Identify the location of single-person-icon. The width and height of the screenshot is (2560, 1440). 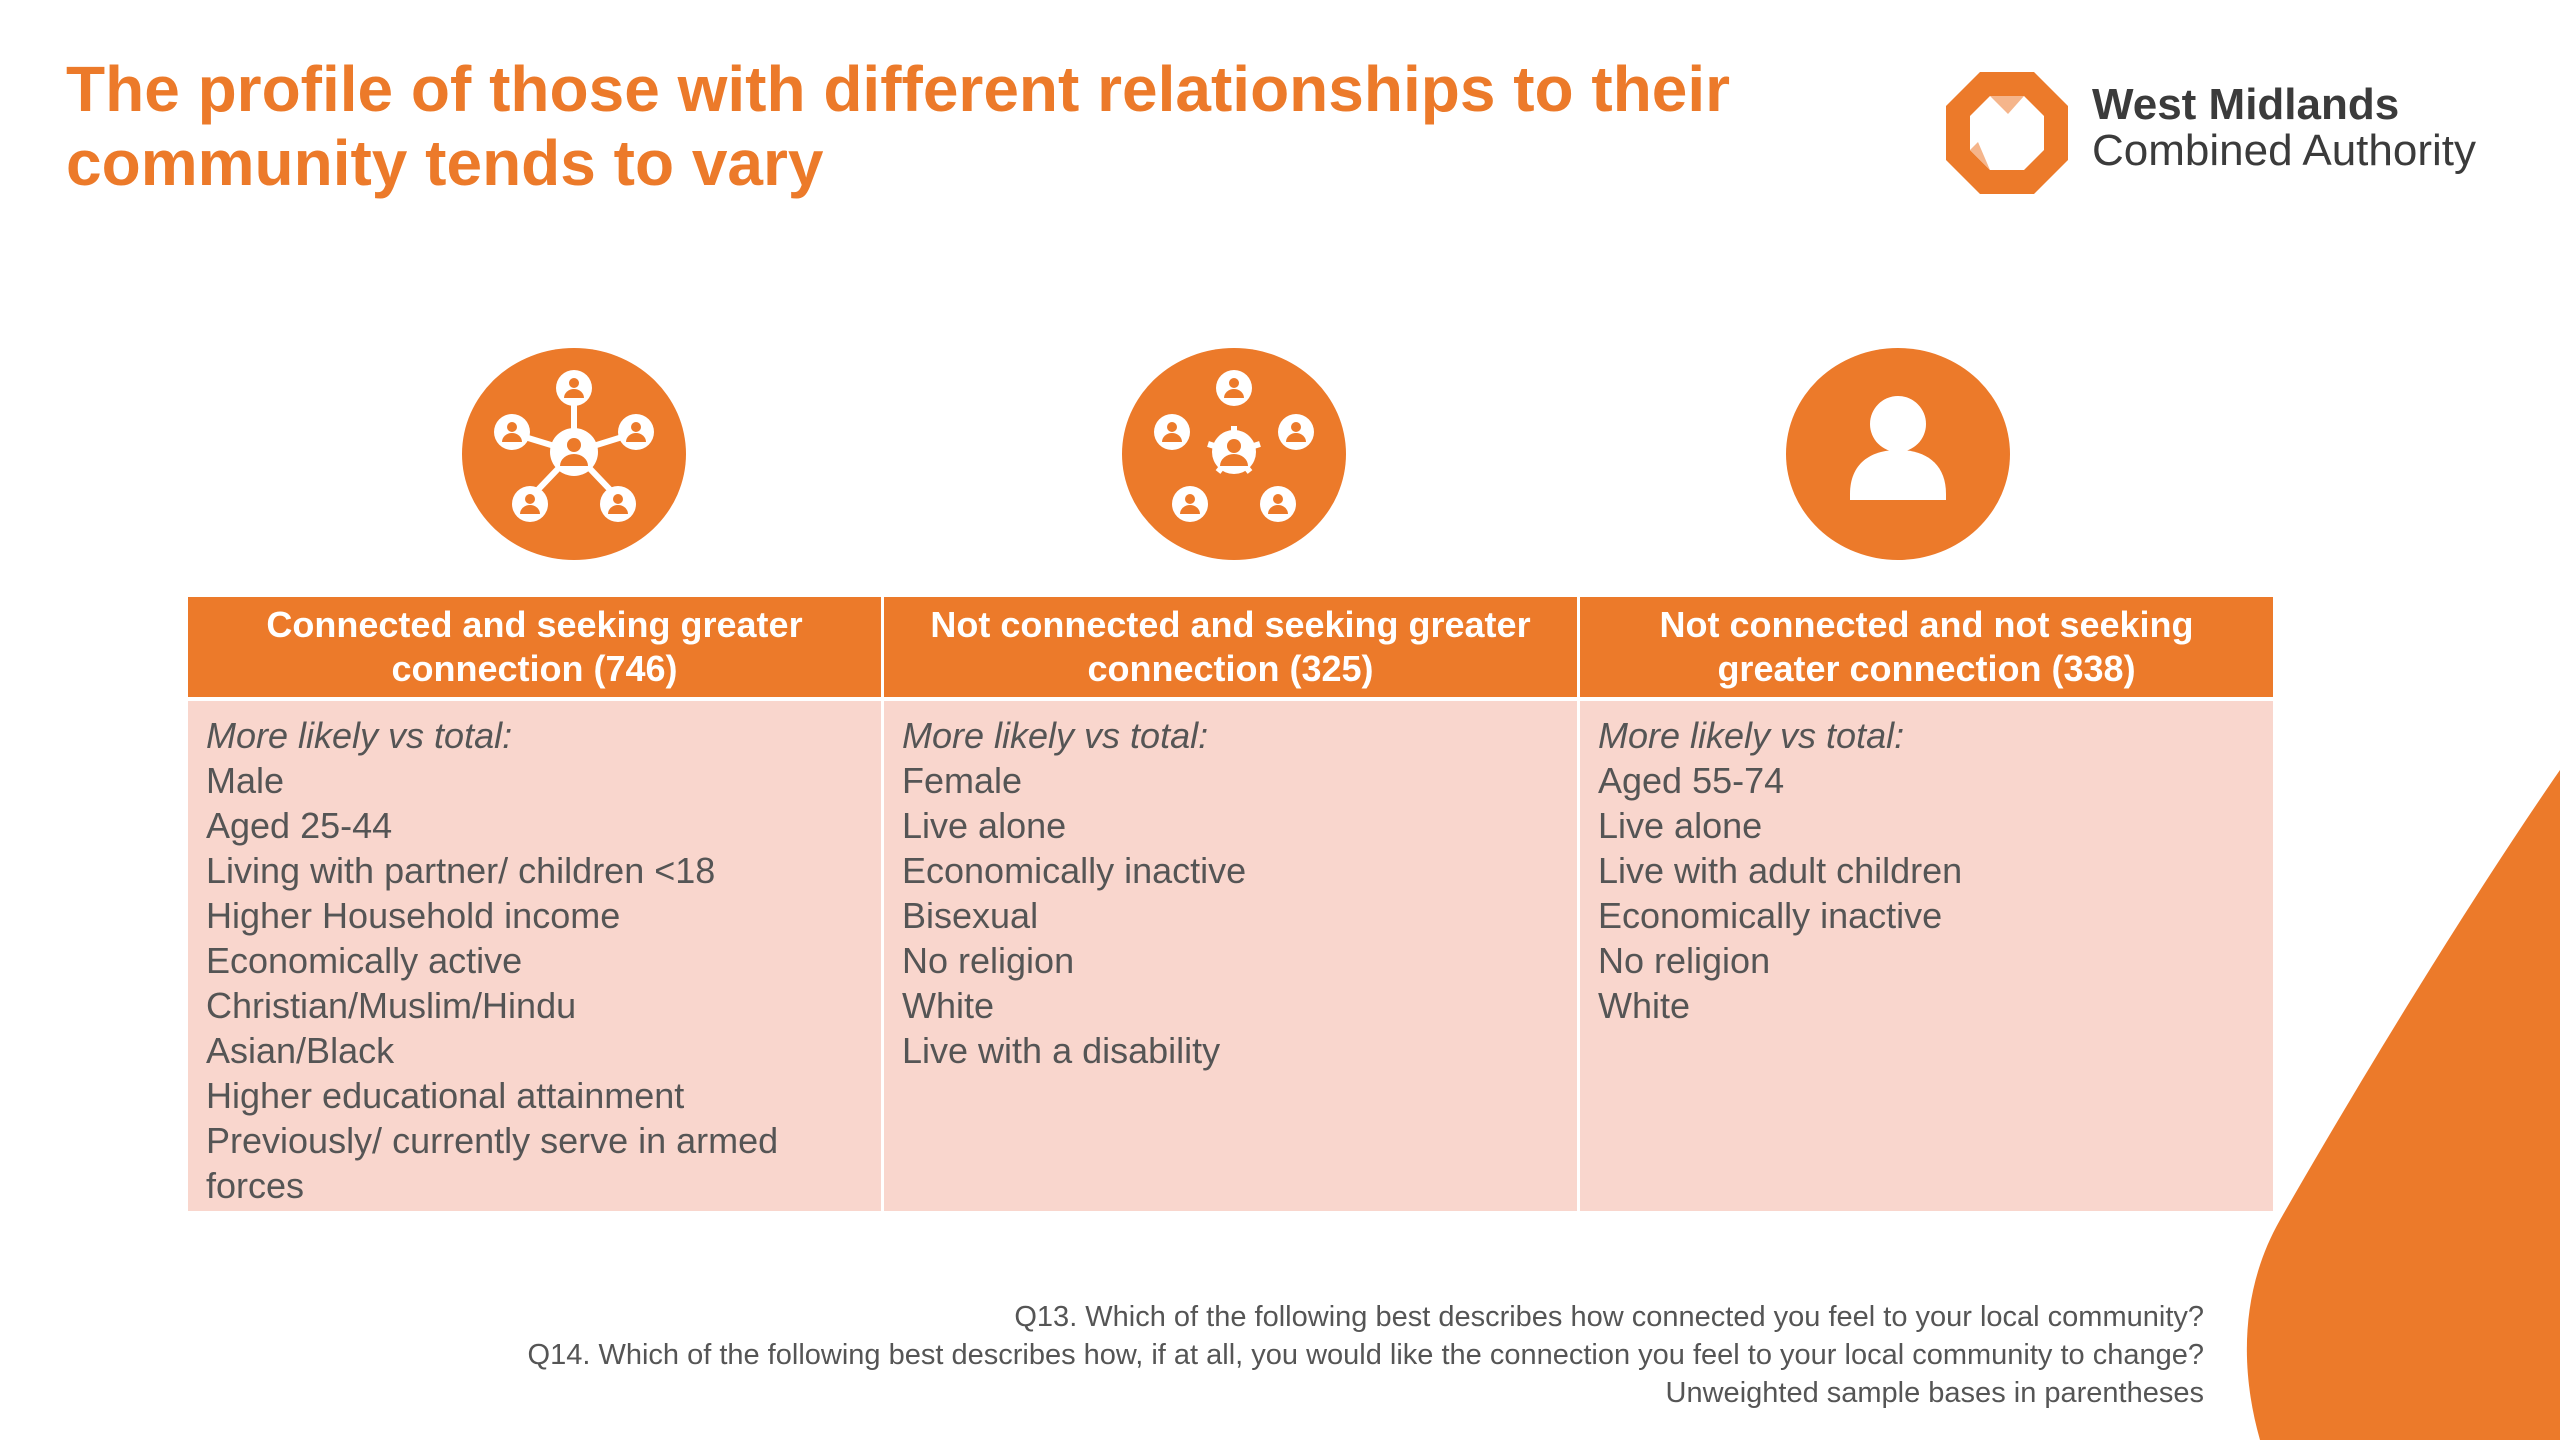
(1898, 454).